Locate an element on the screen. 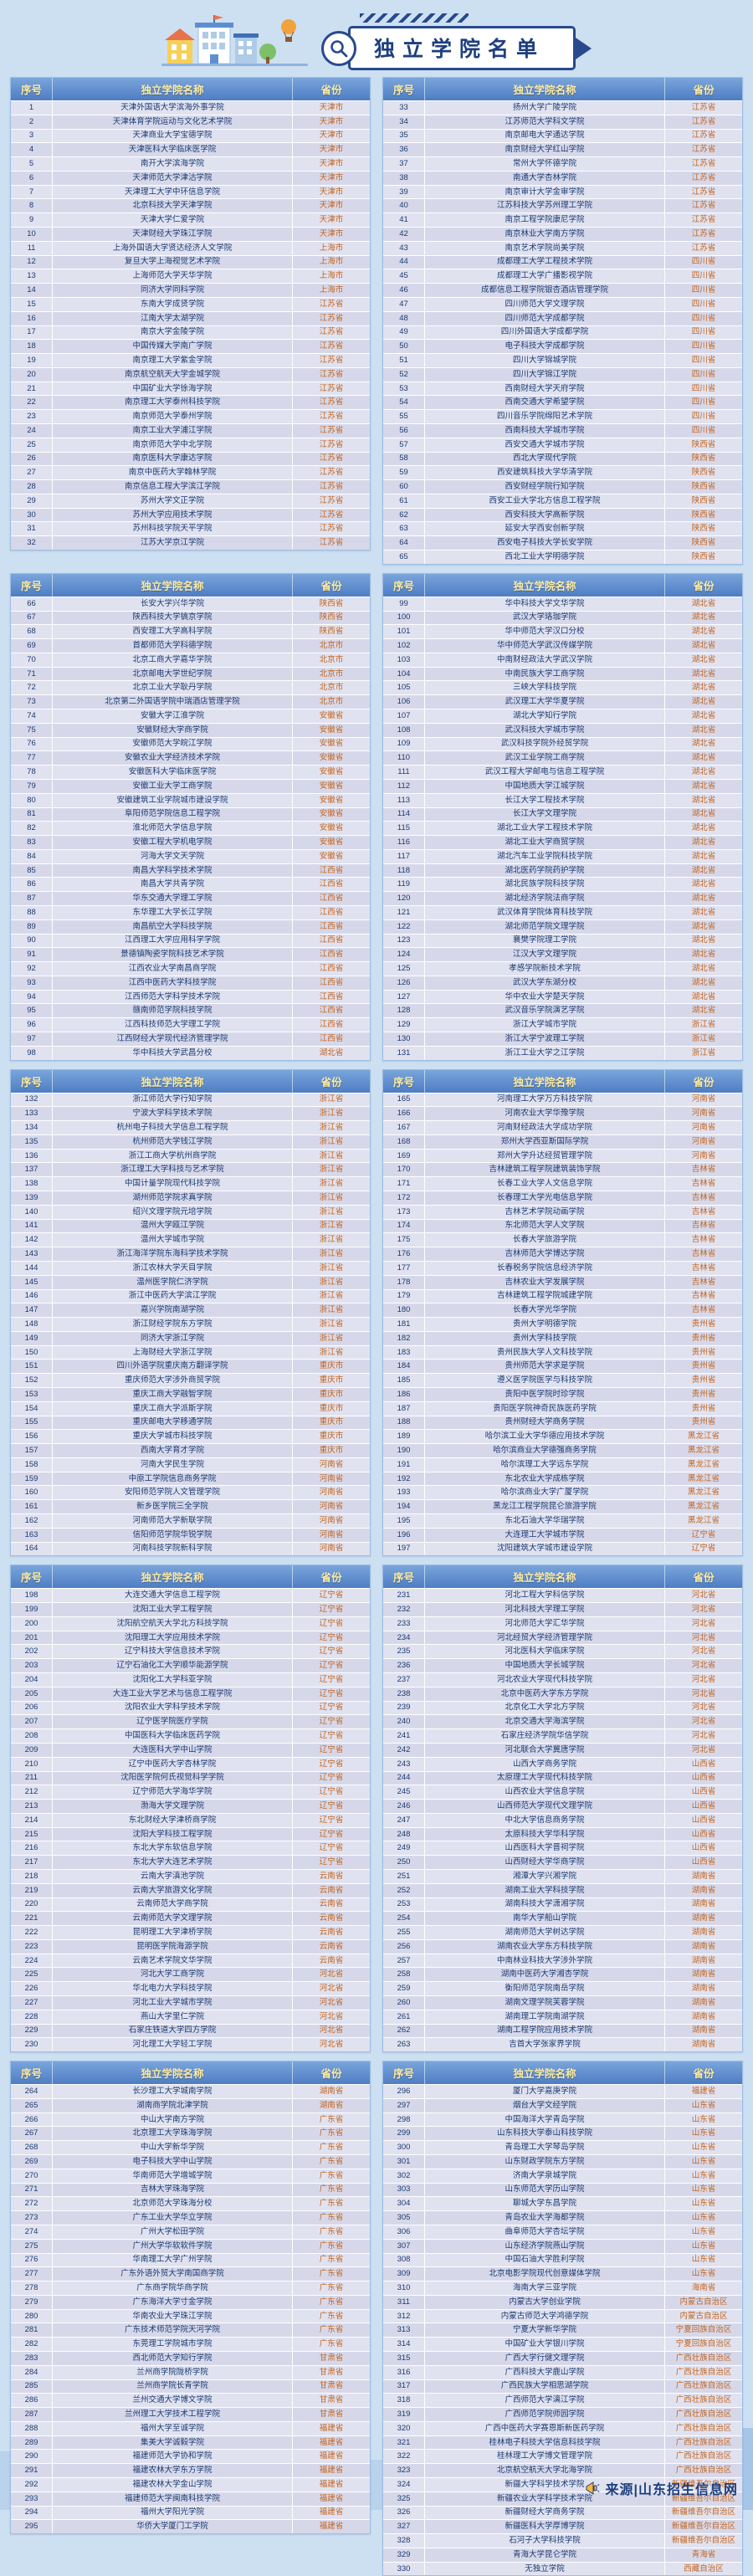 Image resolution: width=753 pixels, height=2576 pixels. table-row: 16 江南大学太湖学院 江苏省 is located at coordinates (191, 318).